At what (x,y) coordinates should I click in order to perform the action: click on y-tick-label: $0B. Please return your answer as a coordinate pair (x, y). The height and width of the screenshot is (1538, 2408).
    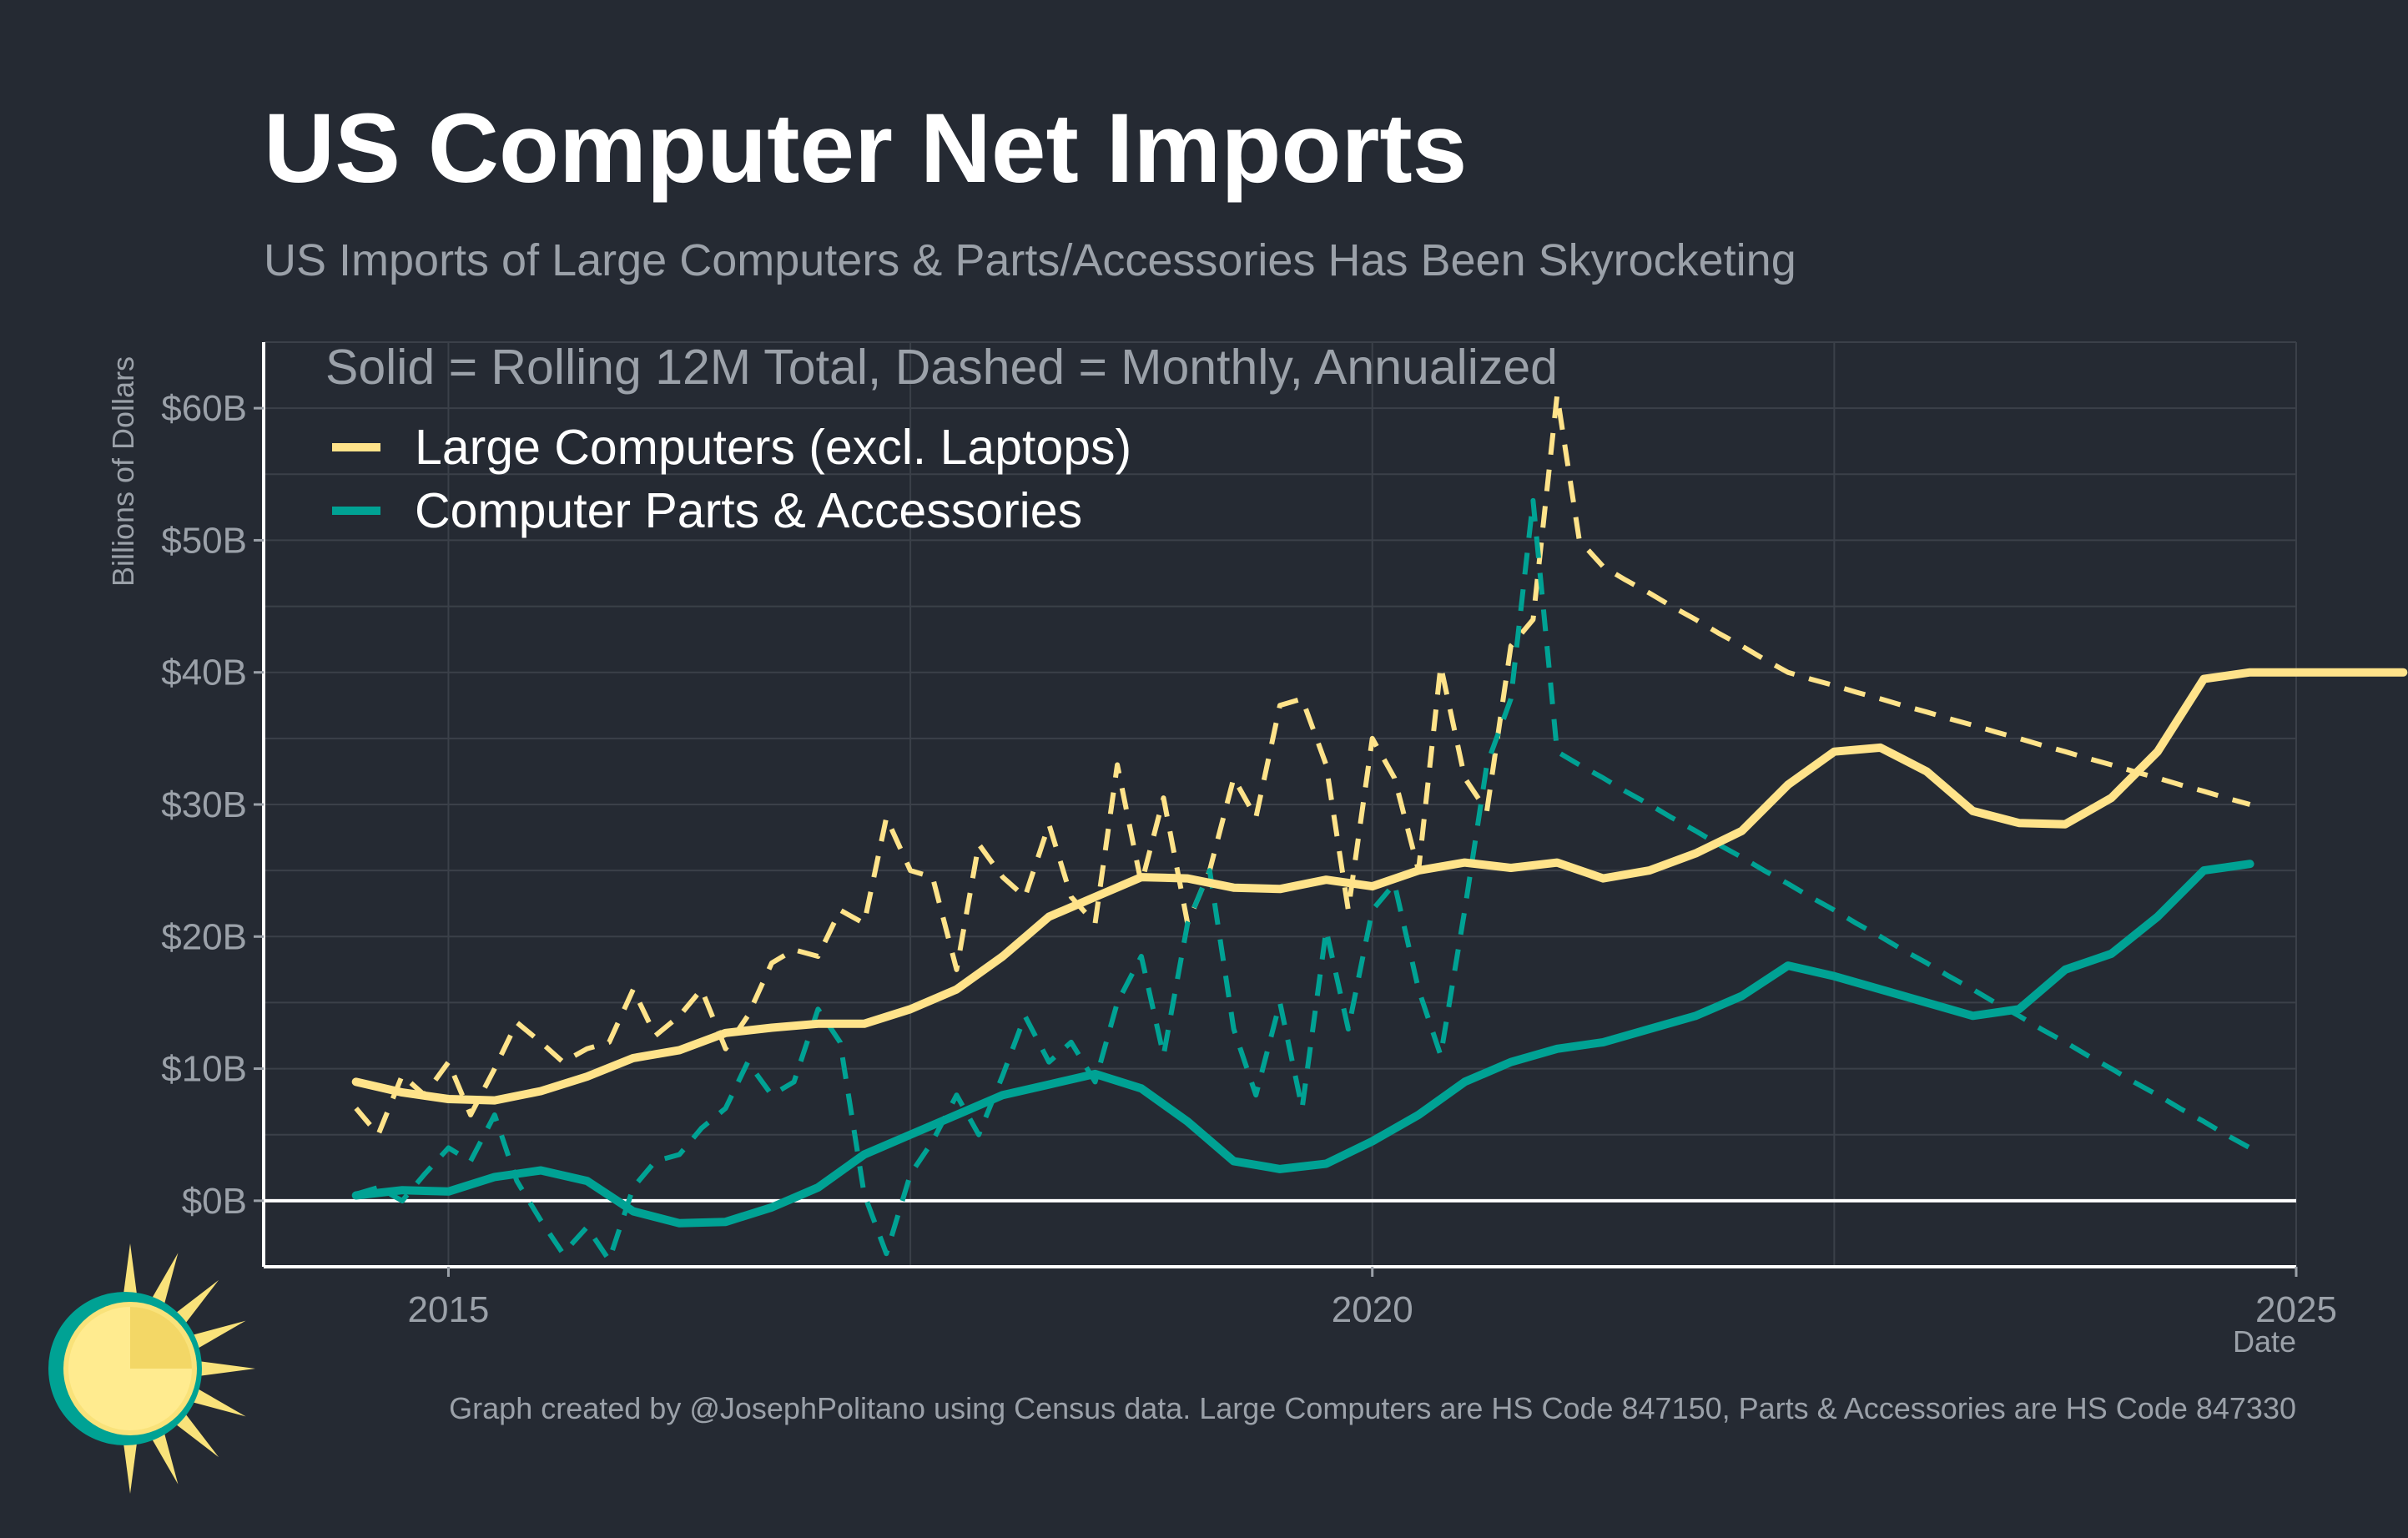
    Looking at the image, I should click on (214, 1201).